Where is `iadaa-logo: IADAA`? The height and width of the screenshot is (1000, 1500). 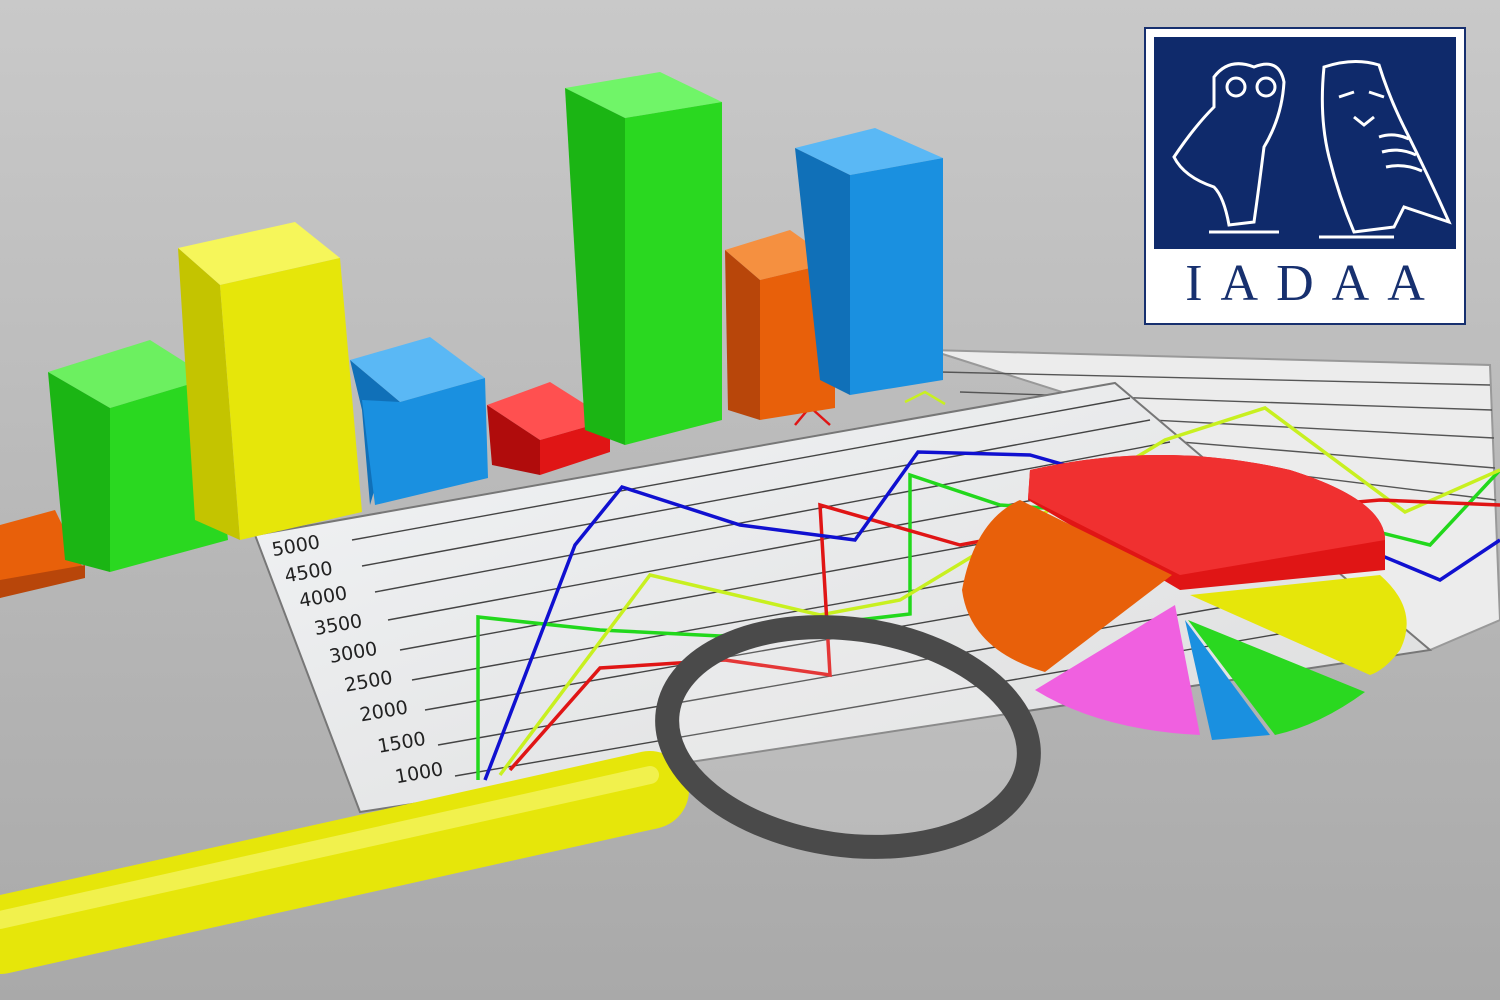
iadaa-logo: IADAA is located at coordinates (1305, 176).